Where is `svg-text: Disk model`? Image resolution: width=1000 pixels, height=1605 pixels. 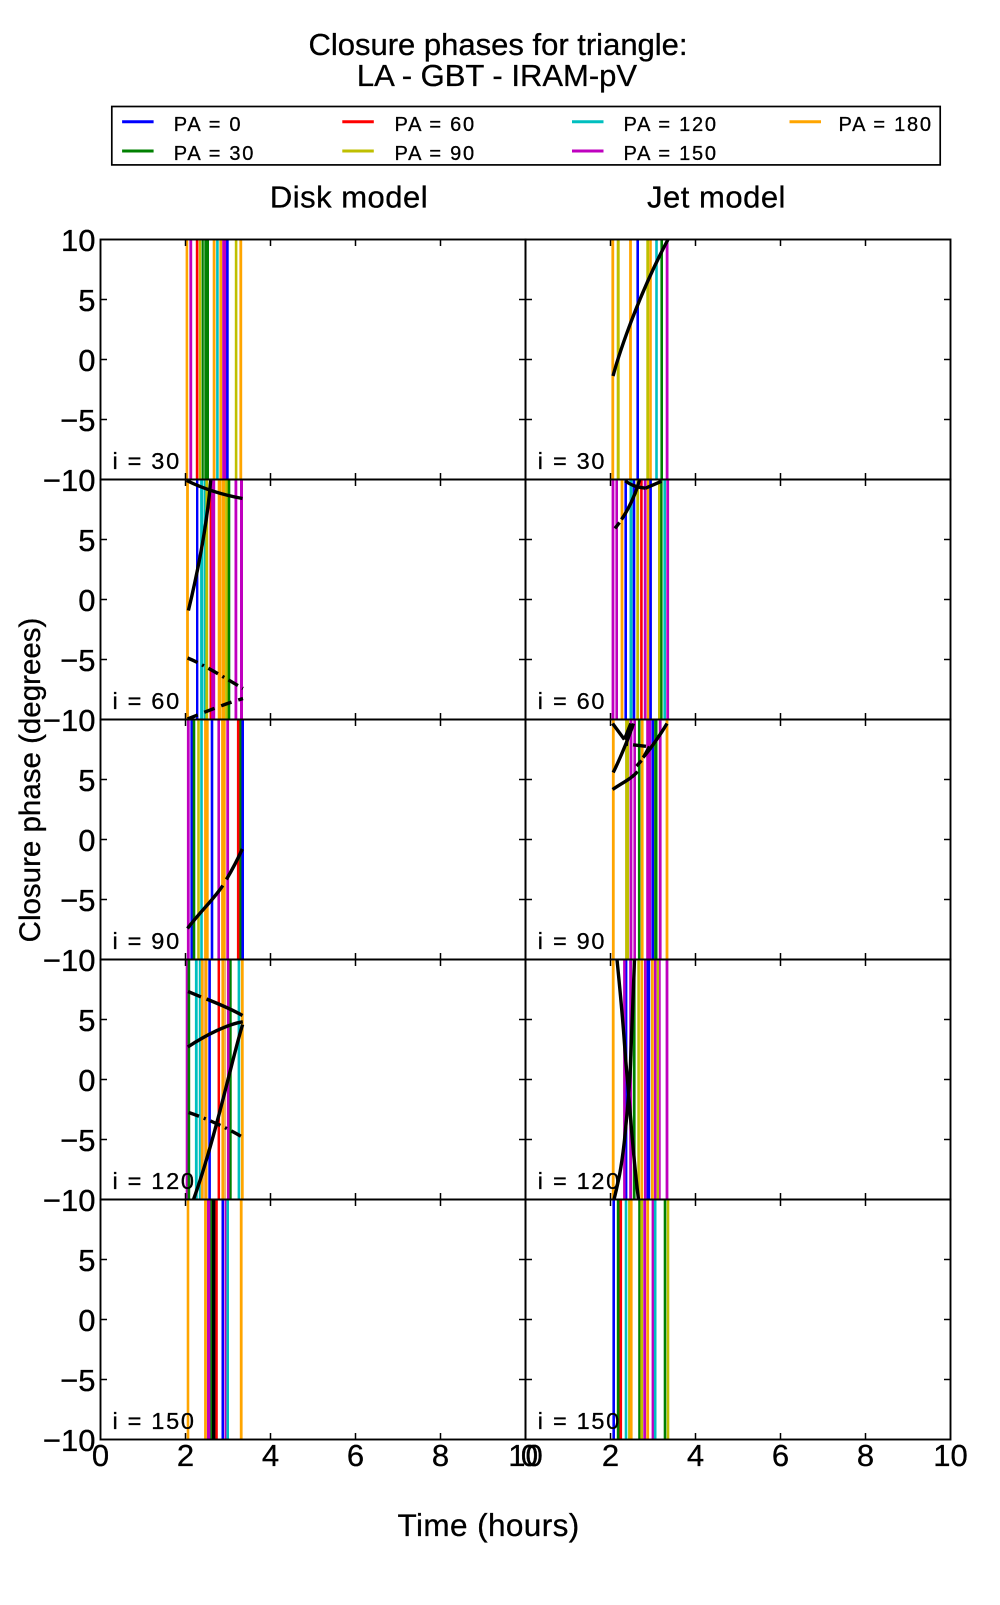
svg-text: Disk model is located at coordinates (349, 197).